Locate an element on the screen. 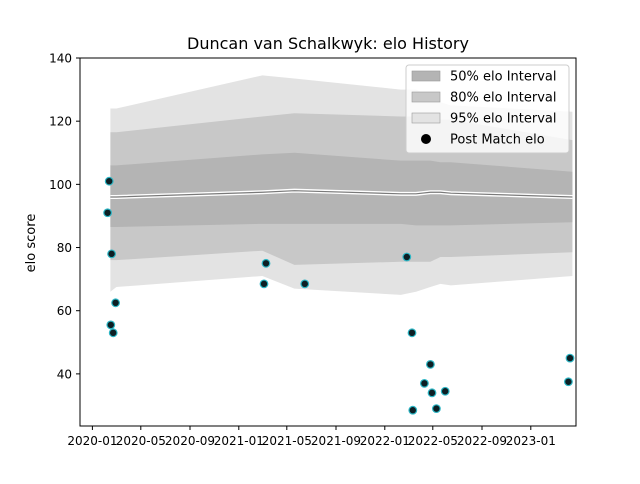 The width and height of the screenshot is (640, 484). x-tick-label: 2022-05 is located at coordinates (433, 441).